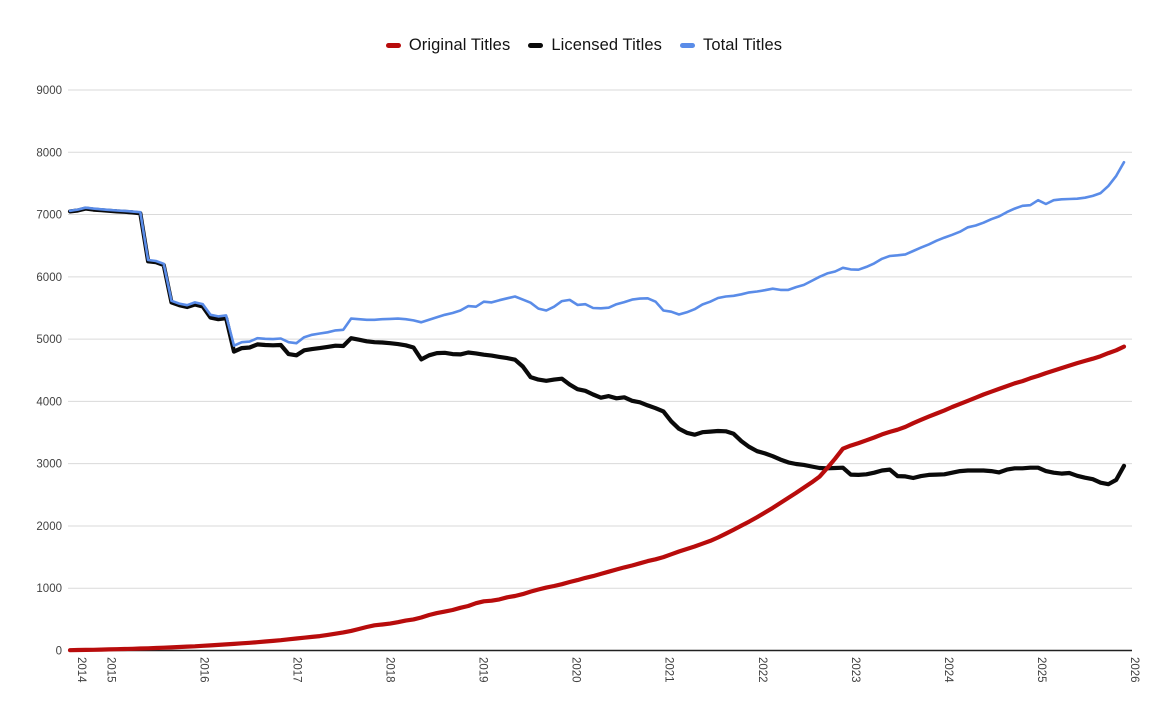 The image size is (1168, 721). I want to click on legend-item-licensed-titles: Licensed Titles, so click(595, 45).